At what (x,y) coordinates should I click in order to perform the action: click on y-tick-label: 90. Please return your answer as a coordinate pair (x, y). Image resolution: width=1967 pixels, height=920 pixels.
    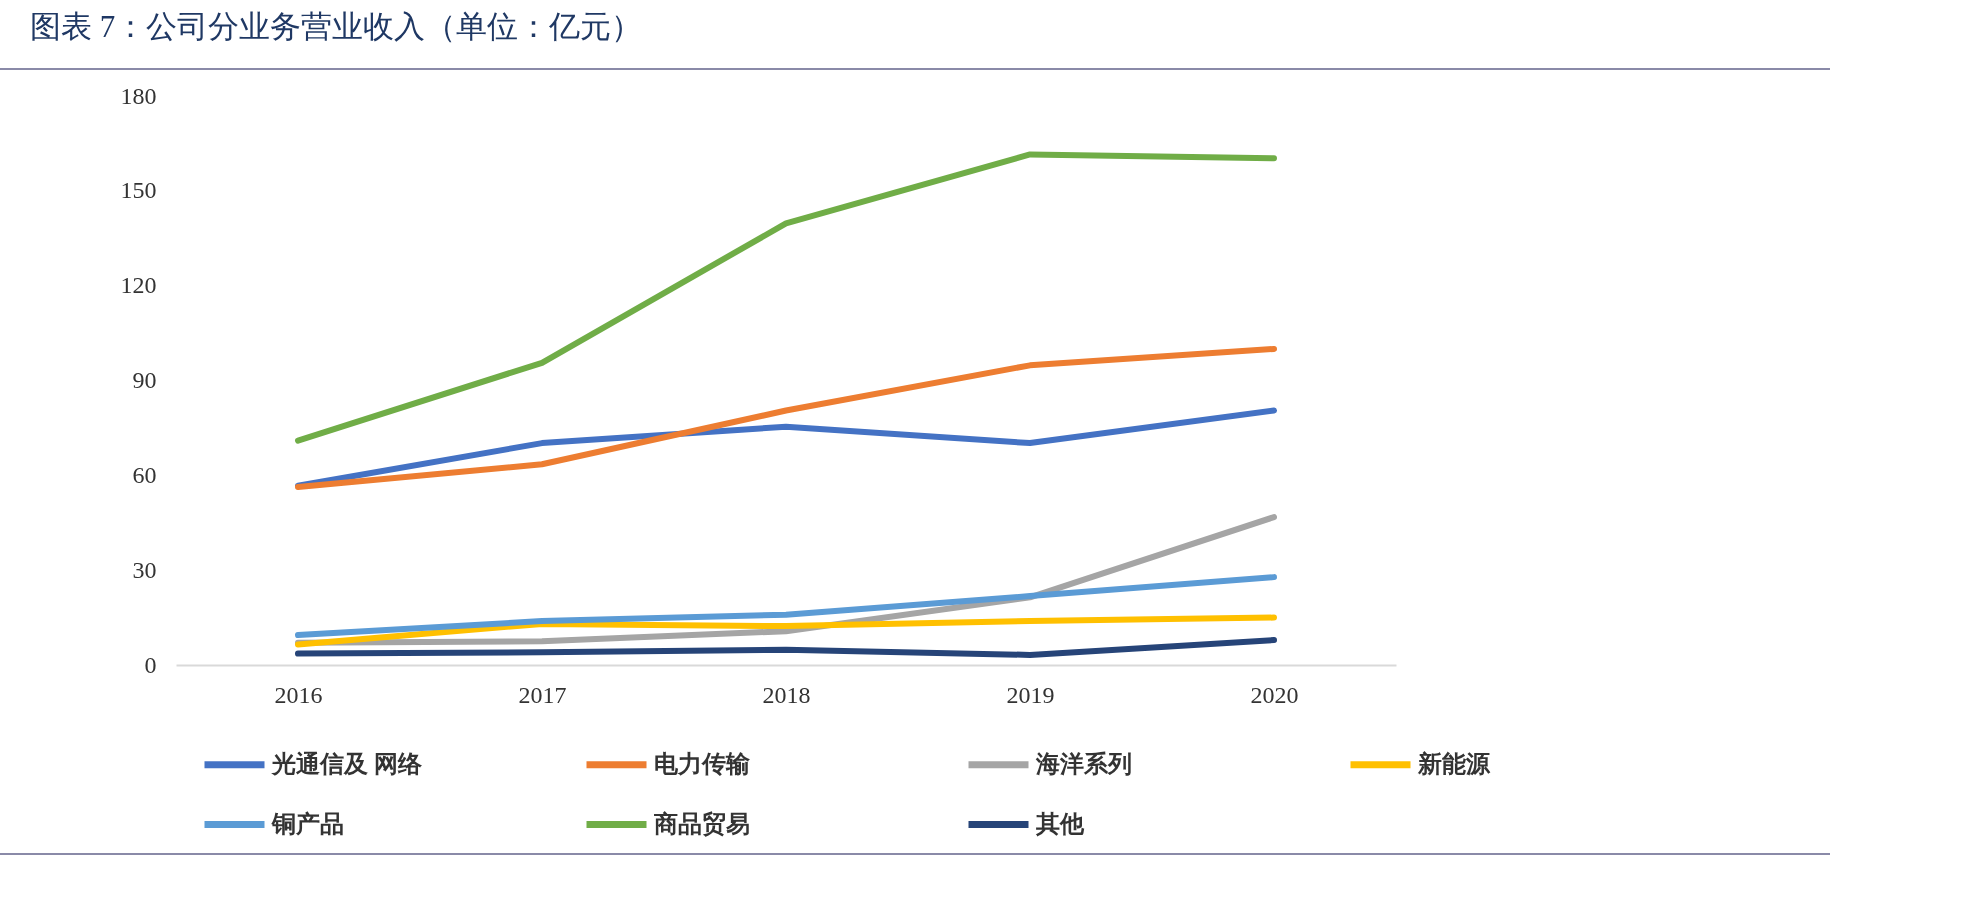
    Looking at the image, I should click on (144, 380).